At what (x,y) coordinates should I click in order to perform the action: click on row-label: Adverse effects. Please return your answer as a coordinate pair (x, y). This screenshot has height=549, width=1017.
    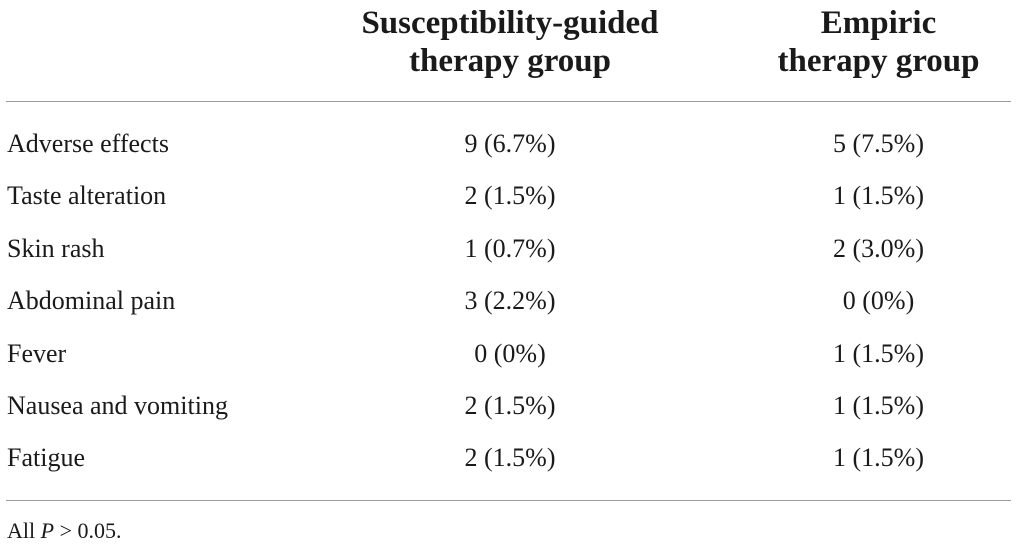
    Looking at the image, I should click on (88, 143).